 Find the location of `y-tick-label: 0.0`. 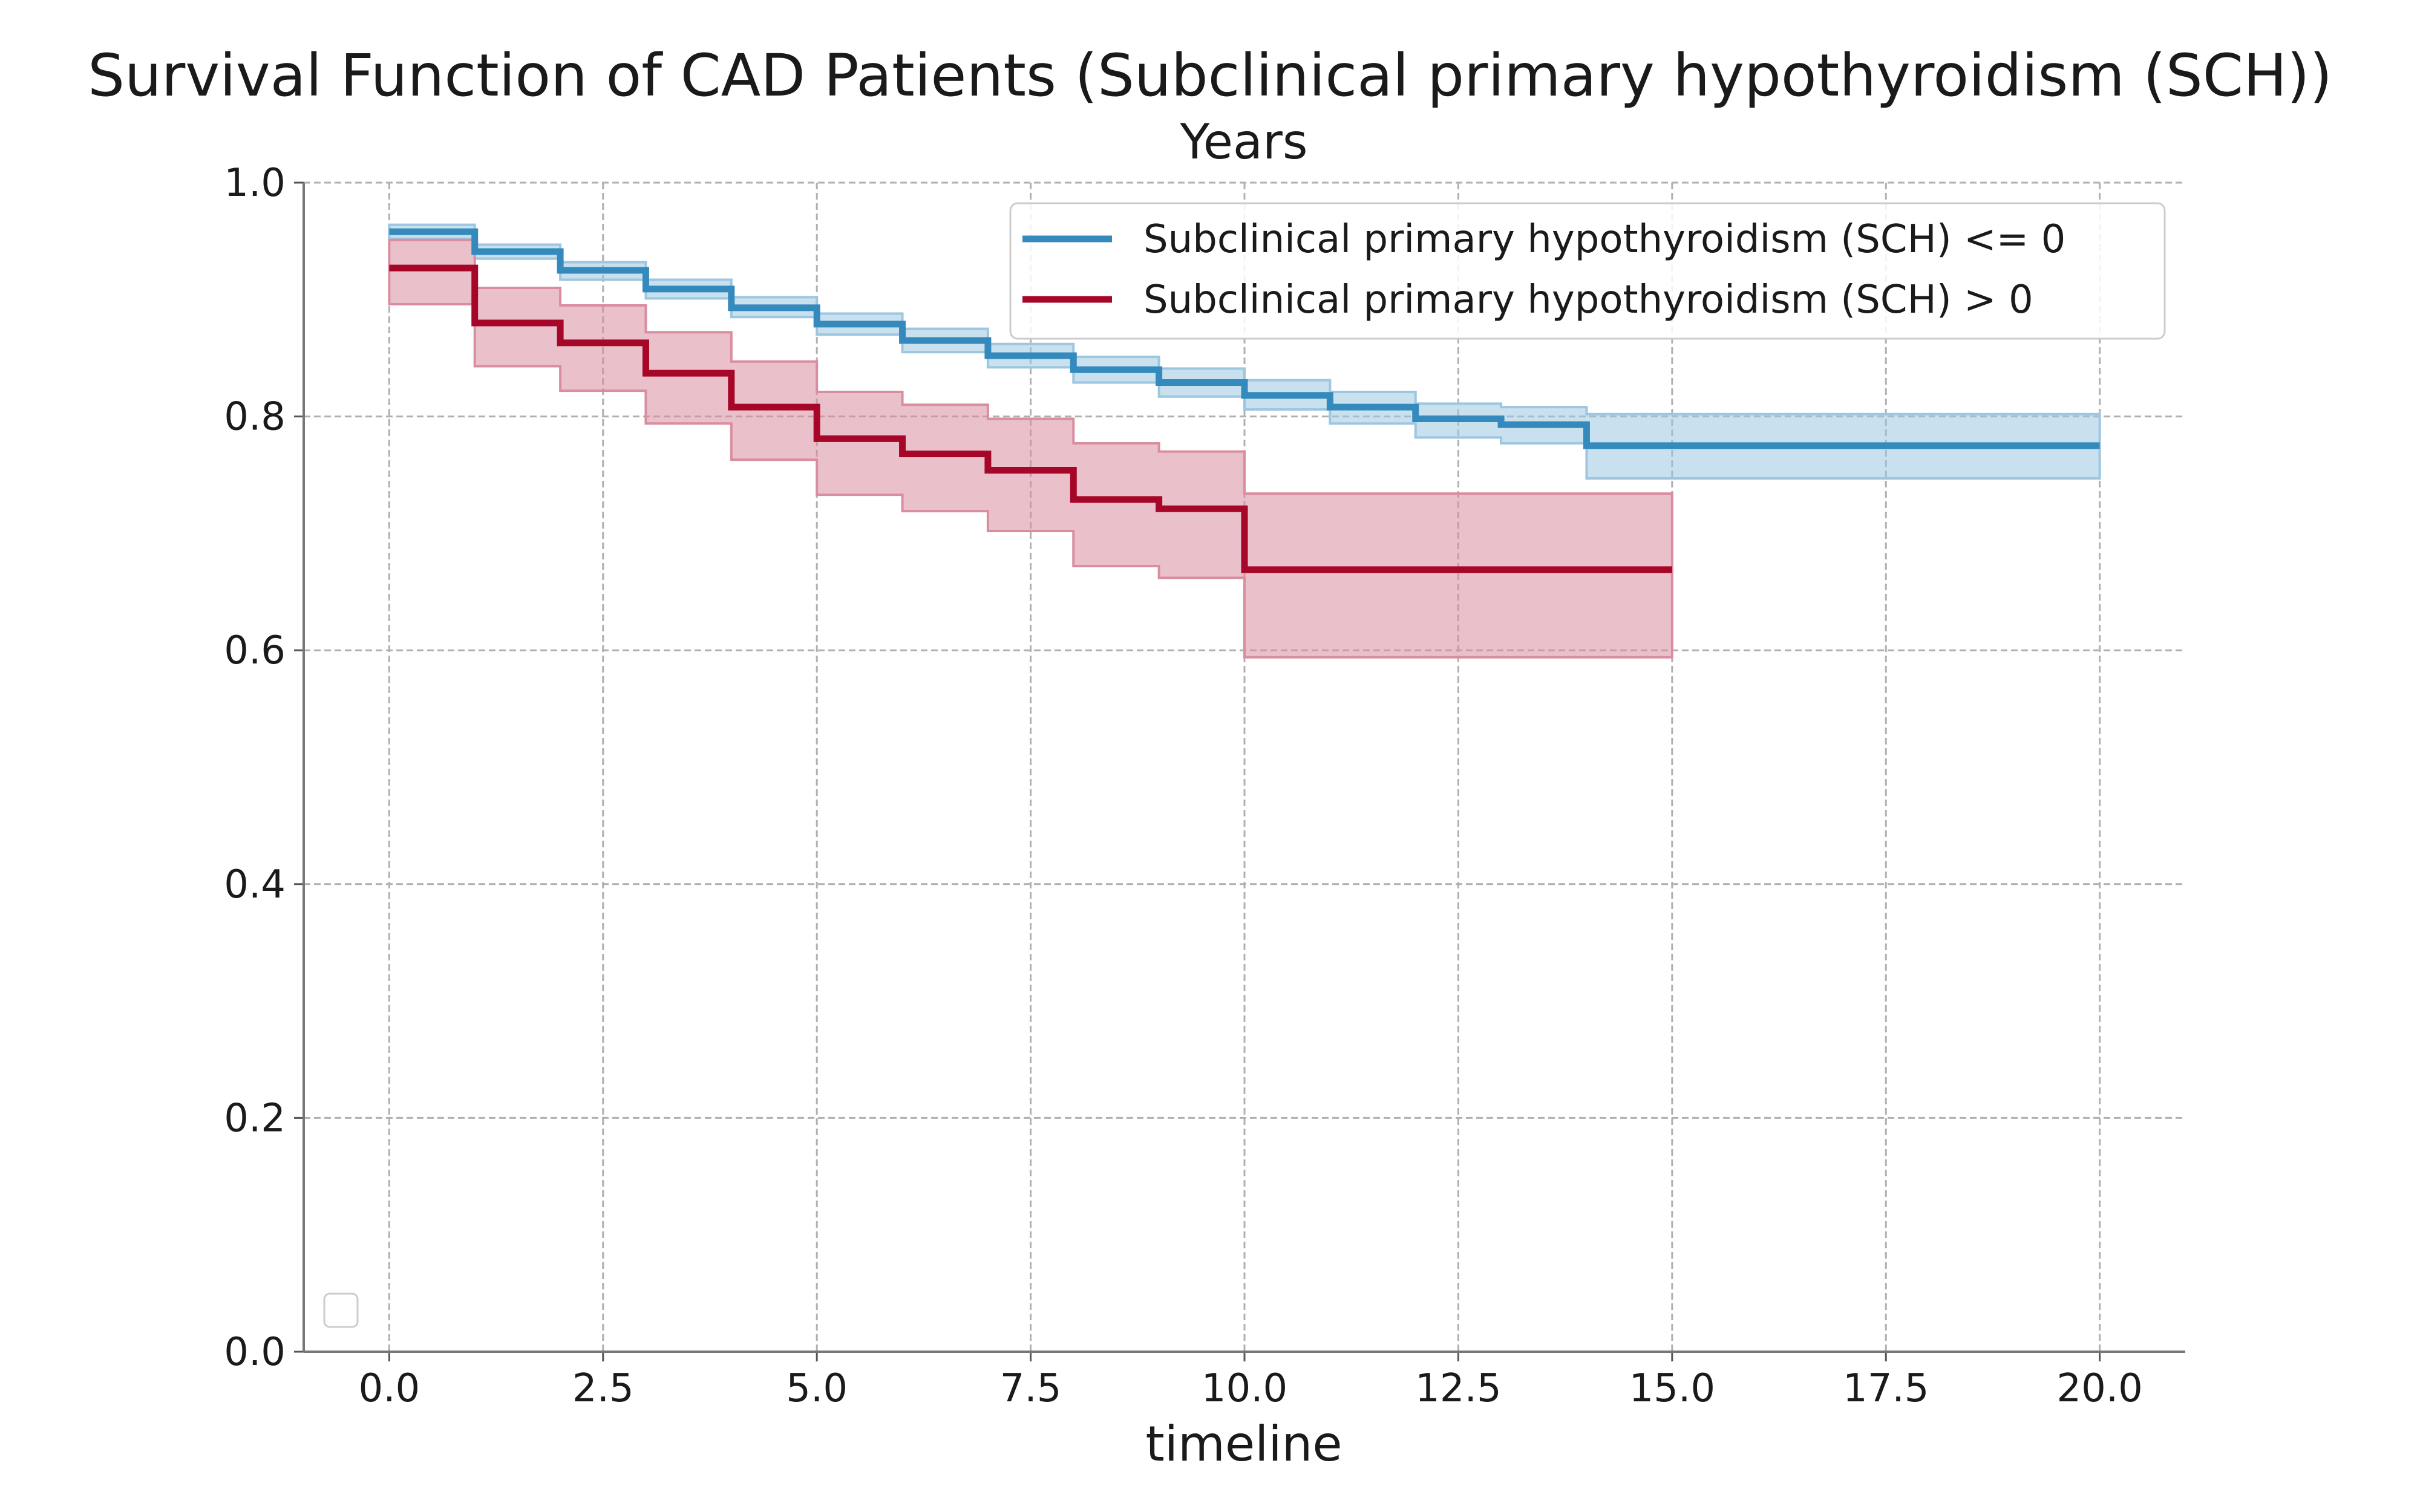

y-tick-label: 0.0 is located at coordinates (255, 1352).